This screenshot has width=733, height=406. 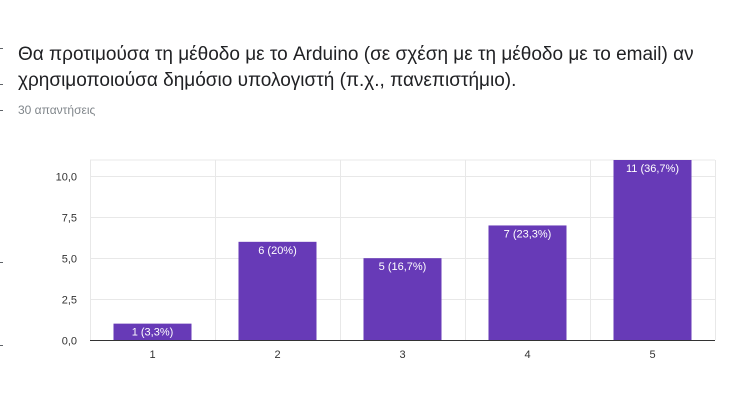 I want to click on bar-data-label: 5 (16,7%), so click(x=403, y=267).